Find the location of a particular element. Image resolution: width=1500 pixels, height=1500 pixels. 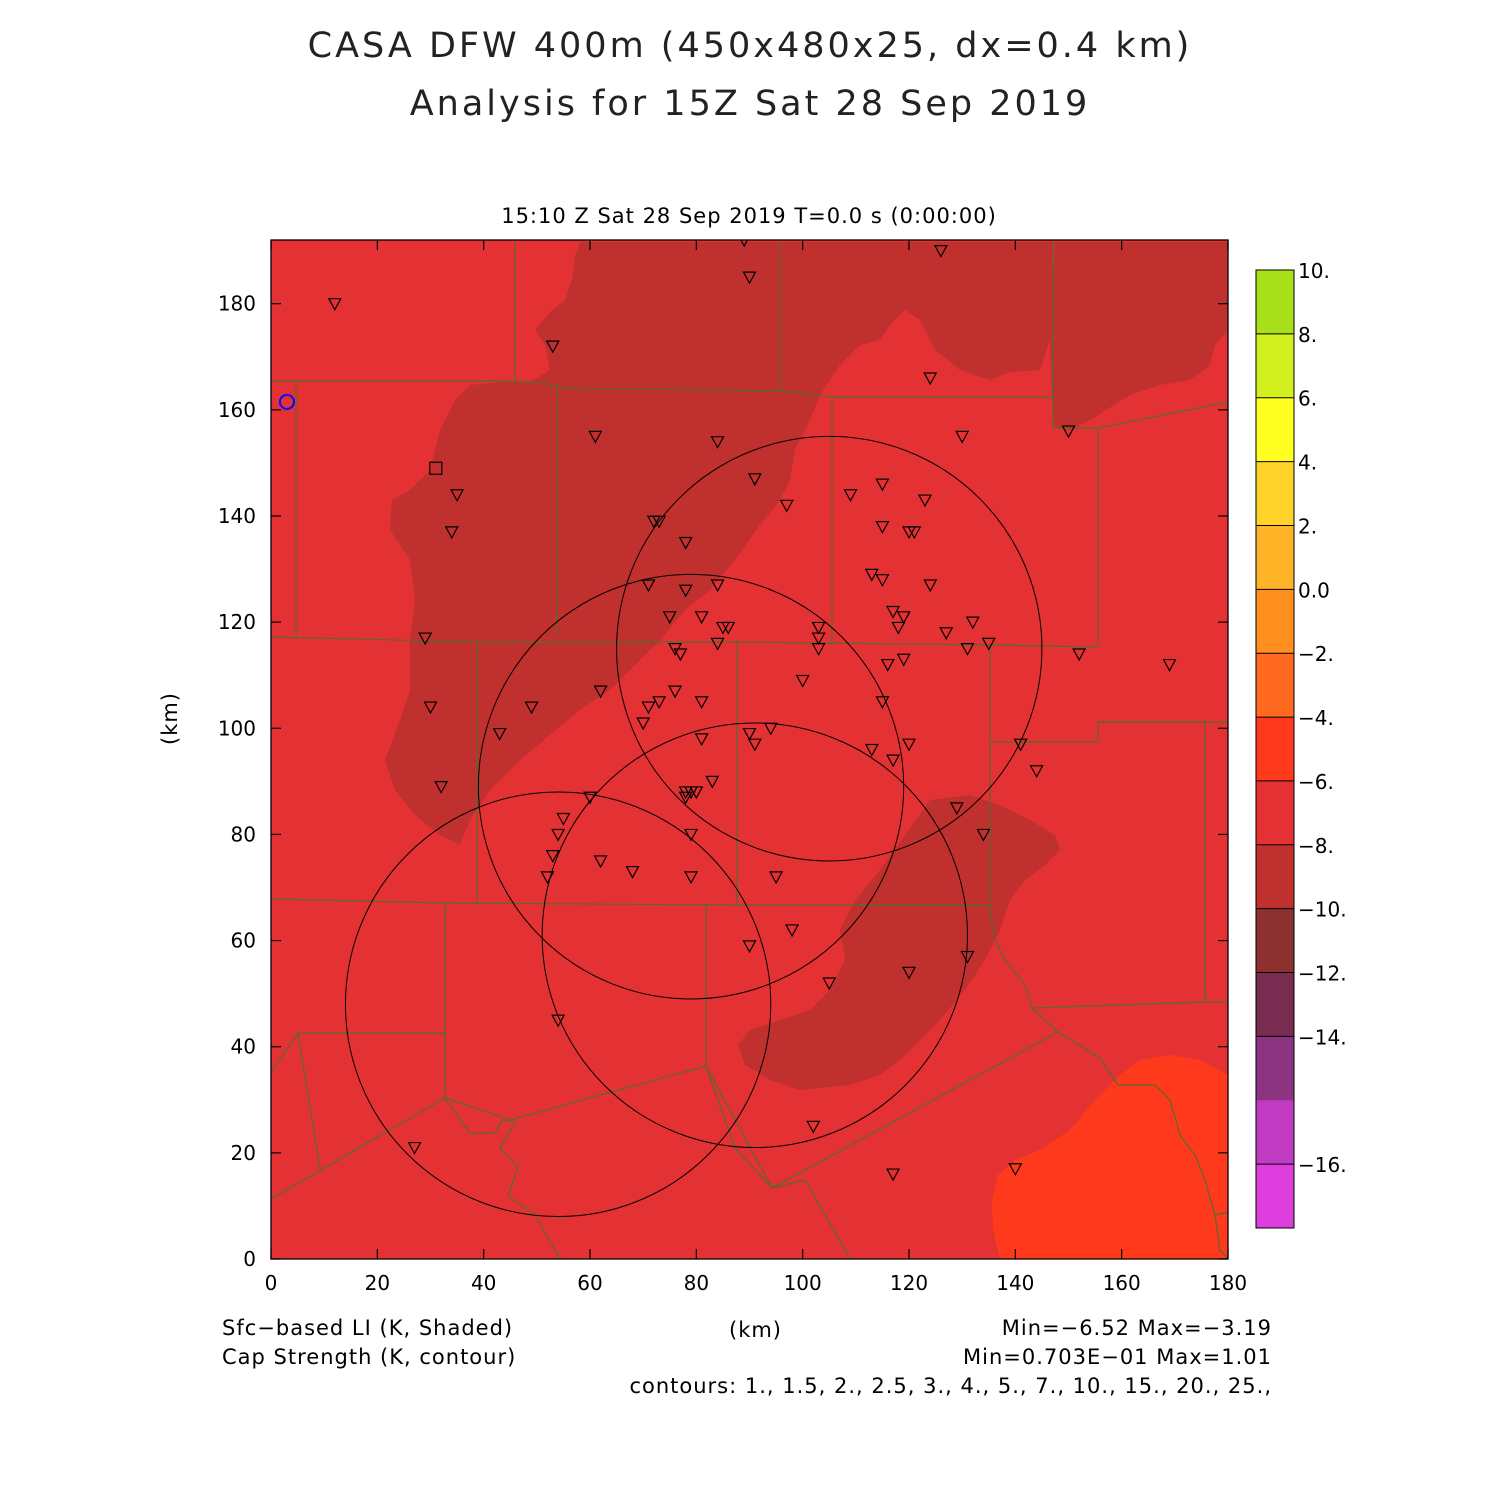

x-tick-label: 80 is located at coordinates (696, 1283).